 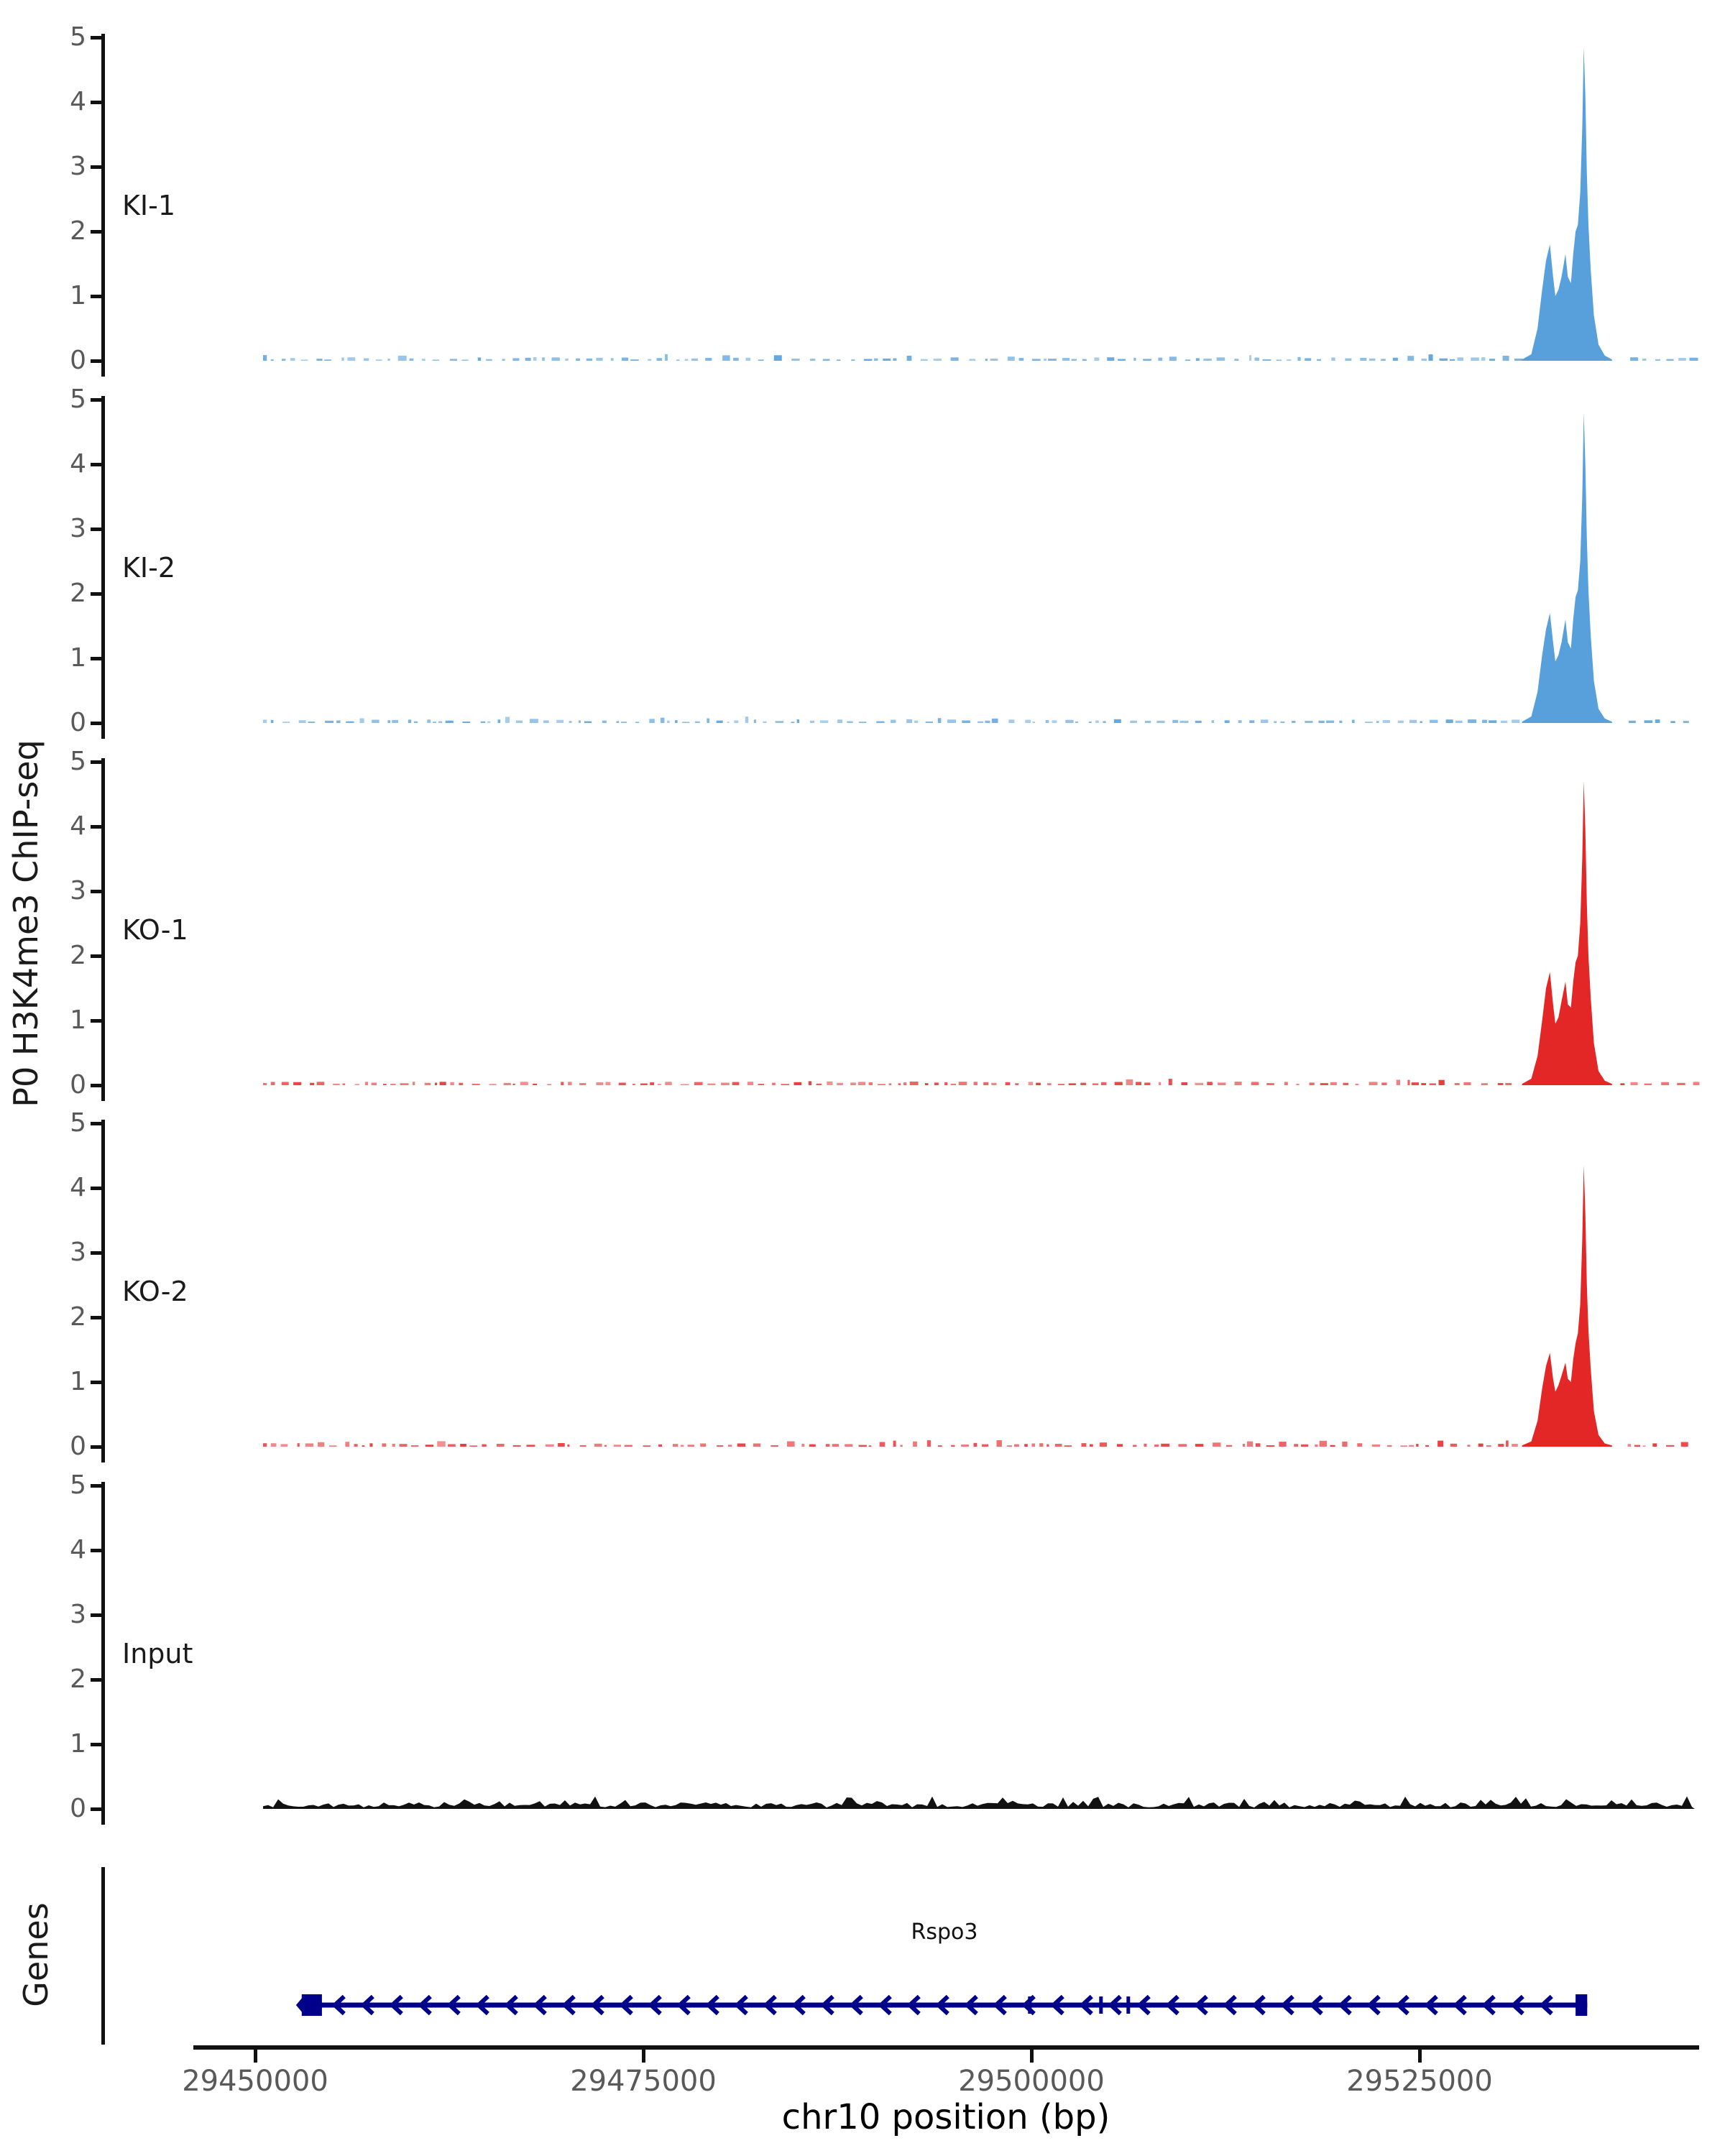 What do you see at coordinates (944, 1932) in the screenshot?
I see `gene-name-label: Rspo3` at bounding box center [944, 1932].